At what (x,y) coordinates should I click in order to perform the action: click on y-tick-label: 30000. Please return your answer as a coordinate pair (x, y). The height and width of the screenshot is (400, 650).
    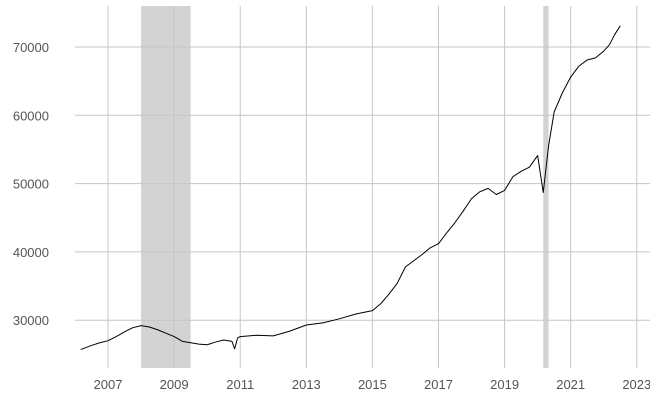
    Looking at the image, I should click on (31, 320).